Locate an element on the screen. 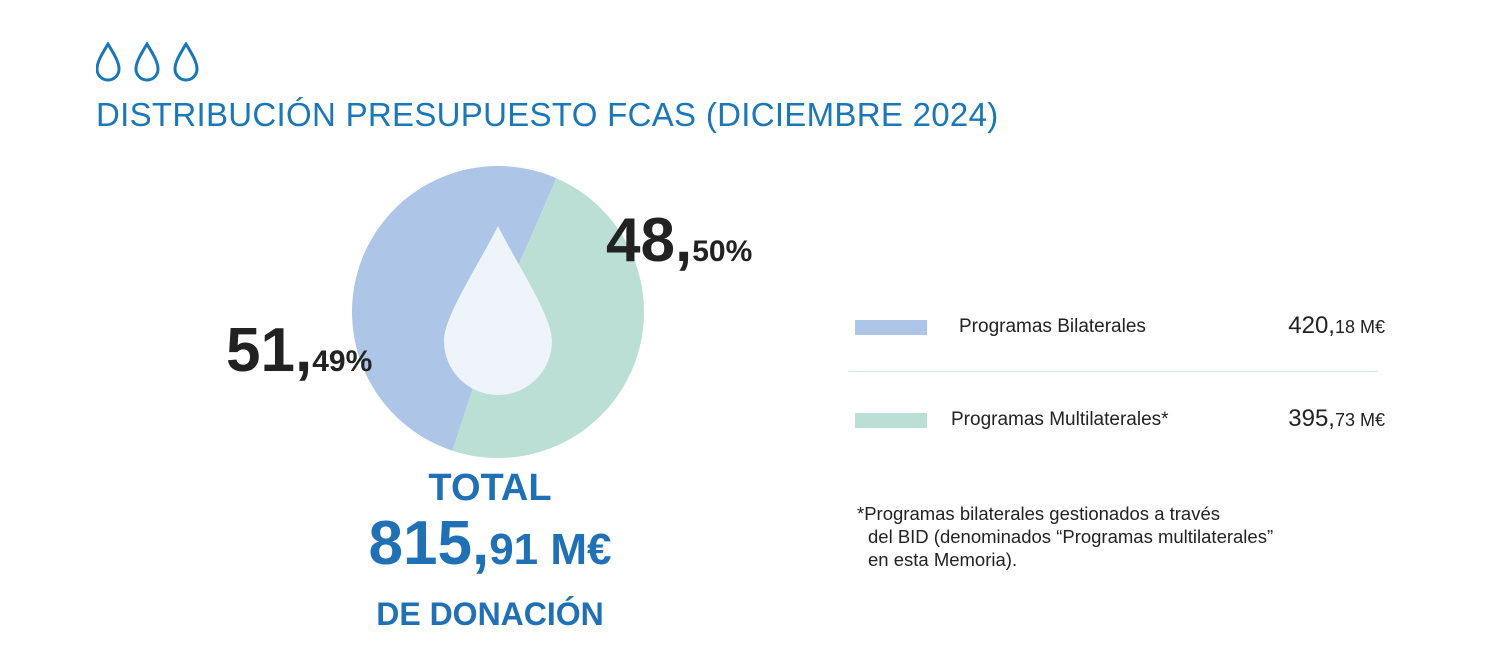 This screenshot has width=1500, height=663. legend-value-multilateral-main: 395, is located at coordinates (1311, 418).